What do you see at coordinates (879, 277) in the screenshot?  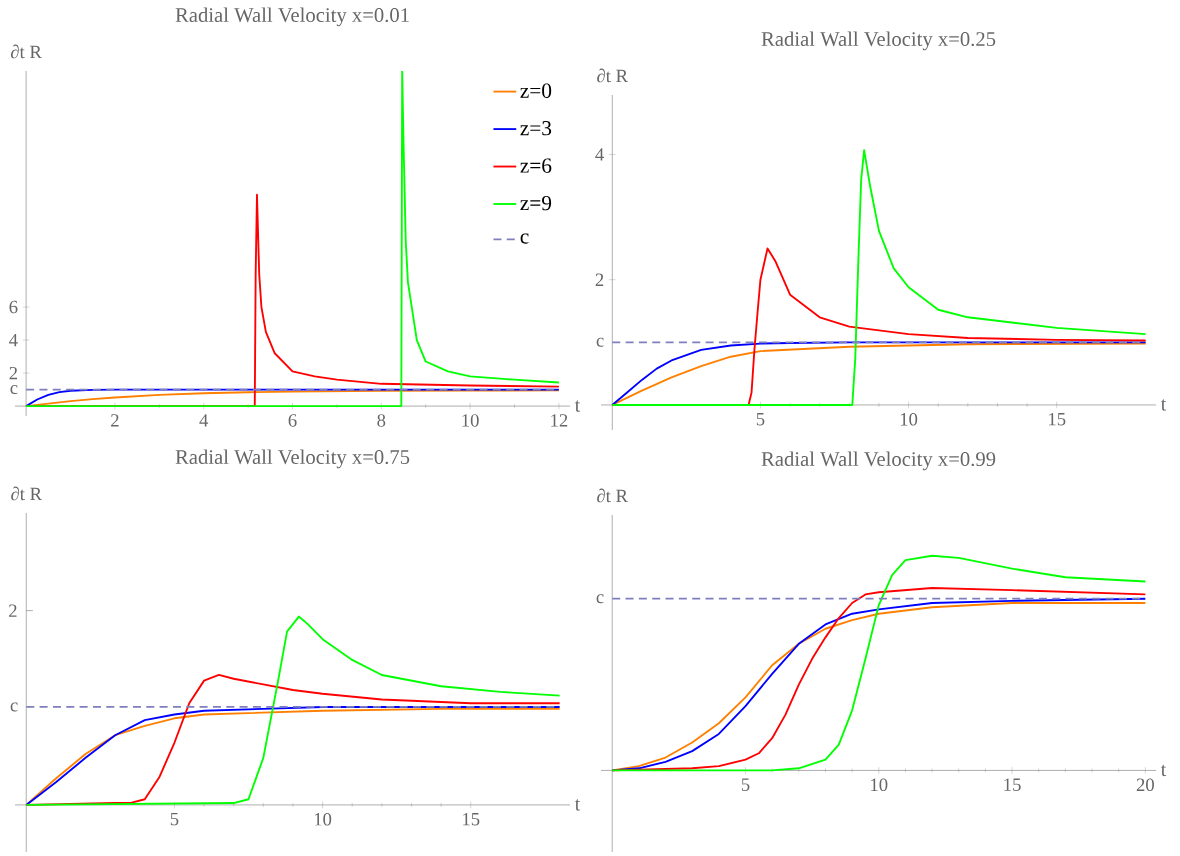 I see `line-series` at bounding box center [879, 277].